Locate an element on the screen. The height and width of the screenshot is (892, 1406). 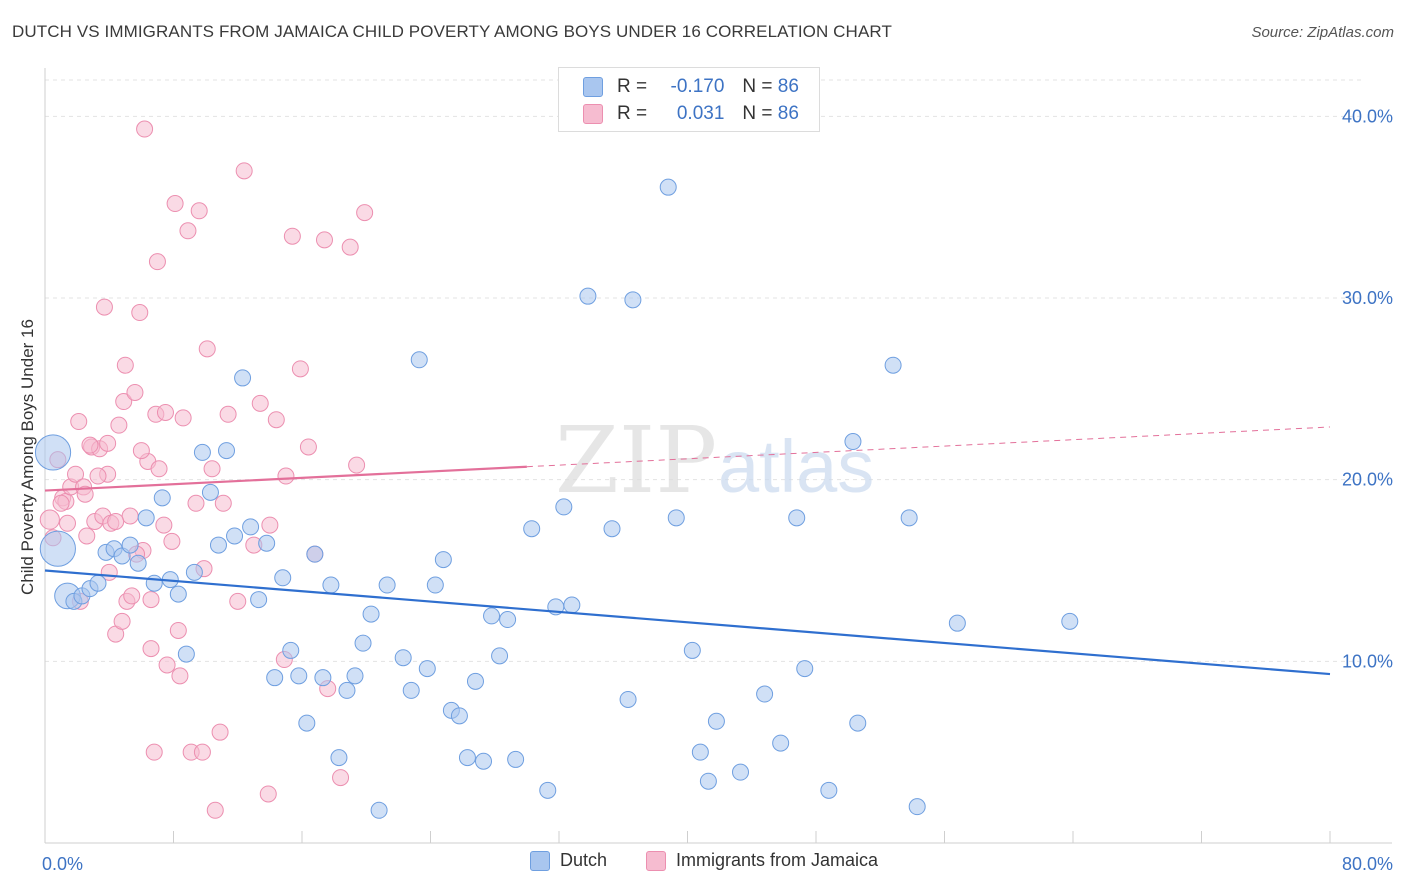
y-tick-label: 20.0% is located at coordinates (1367, 480).